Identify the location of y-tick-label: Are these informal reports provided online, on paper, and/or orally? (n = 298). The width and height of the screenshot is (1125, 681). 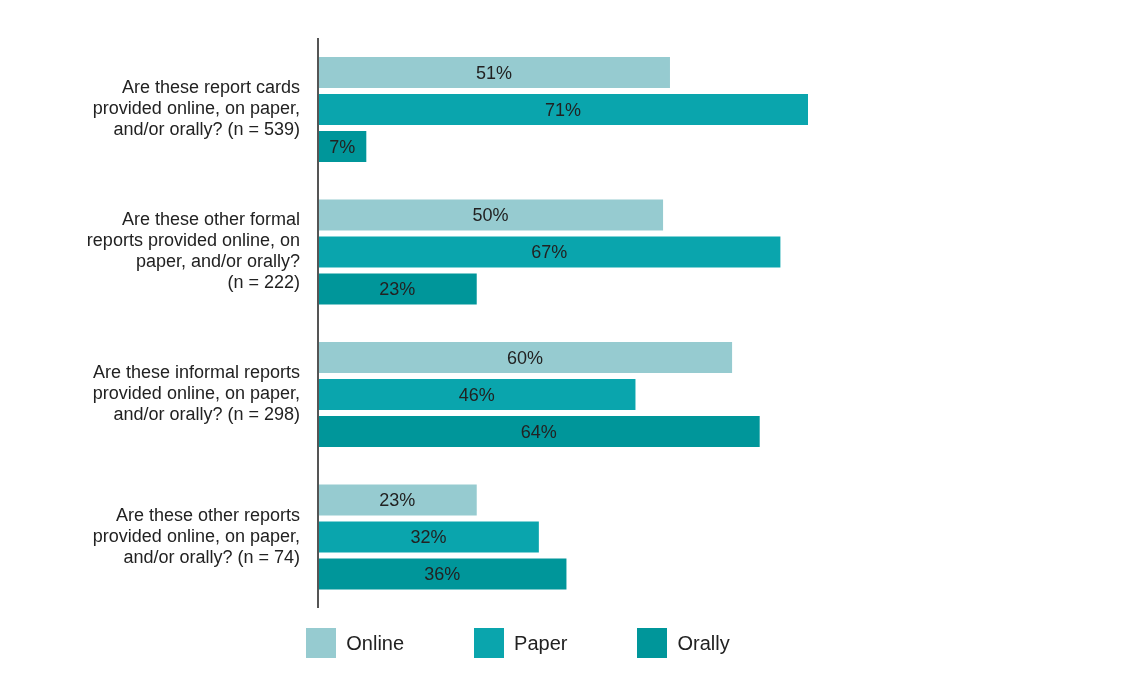
(196, 393).